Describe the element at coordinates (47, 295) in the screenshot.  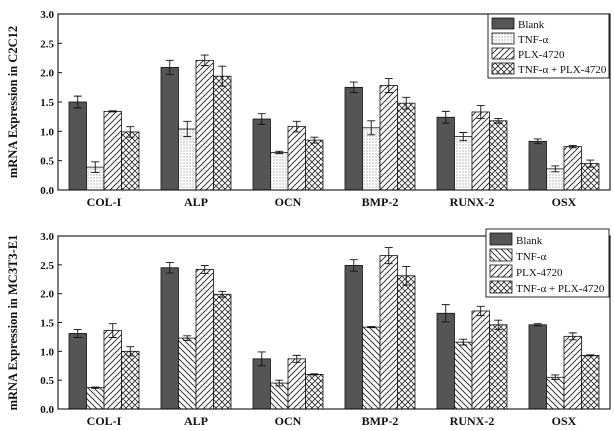
I see `y-tick-label: 2.0` at that location.